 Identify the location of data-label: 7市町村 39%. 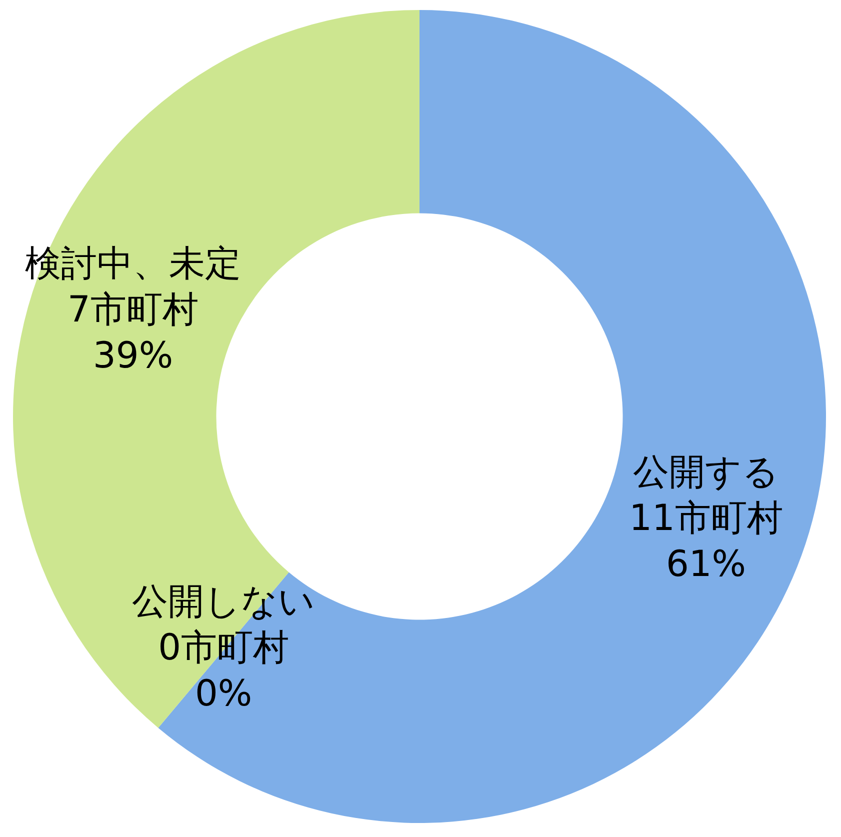
(133, 333).